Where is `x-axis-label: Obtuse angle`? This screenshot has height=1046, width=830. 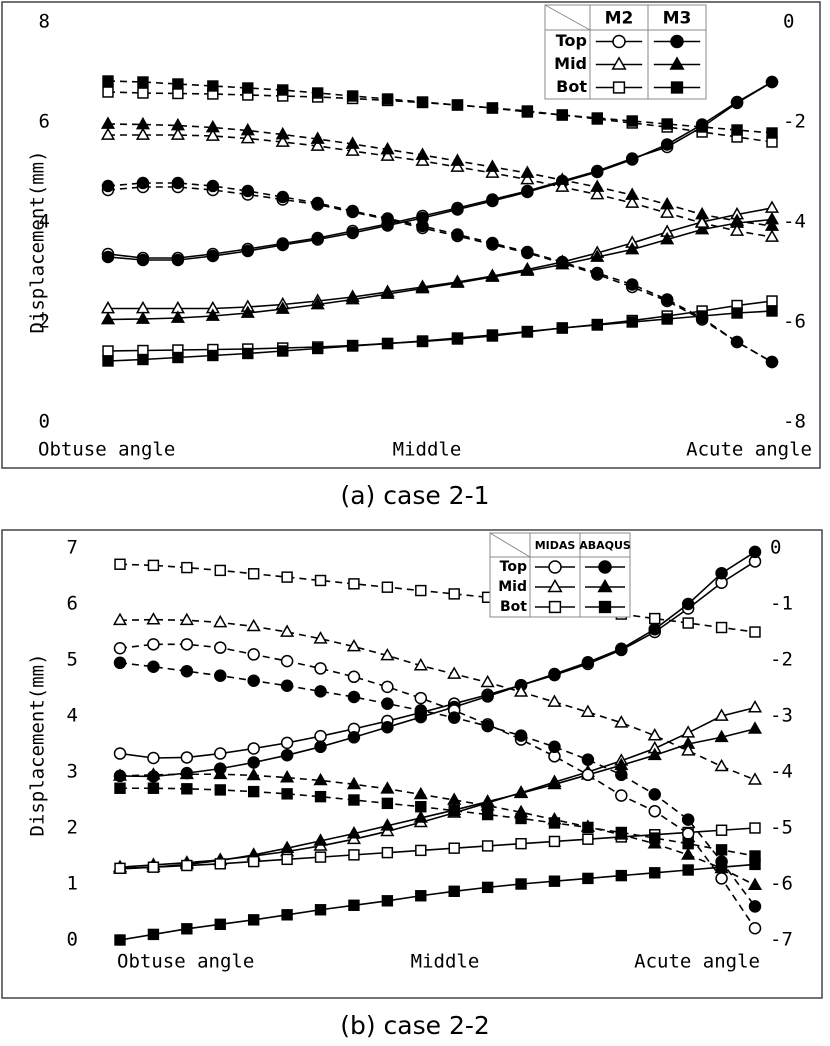
x-axis-label: Obtuse angle is located at coordinates (106, 450).